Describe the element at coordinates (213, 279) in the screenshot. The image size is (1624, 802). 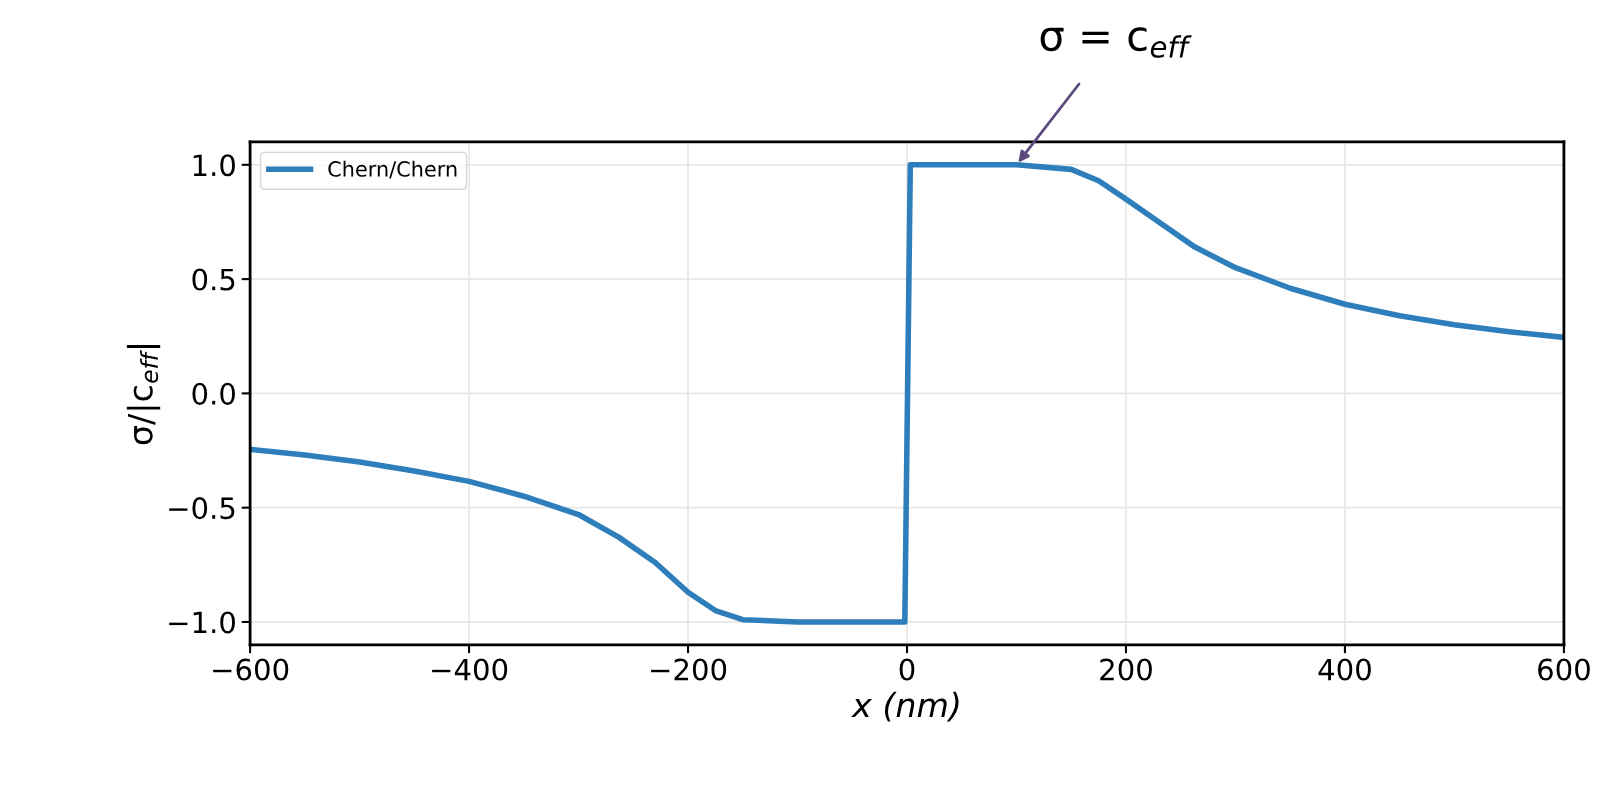
I see `y-tick-label: 0.5` at that location.